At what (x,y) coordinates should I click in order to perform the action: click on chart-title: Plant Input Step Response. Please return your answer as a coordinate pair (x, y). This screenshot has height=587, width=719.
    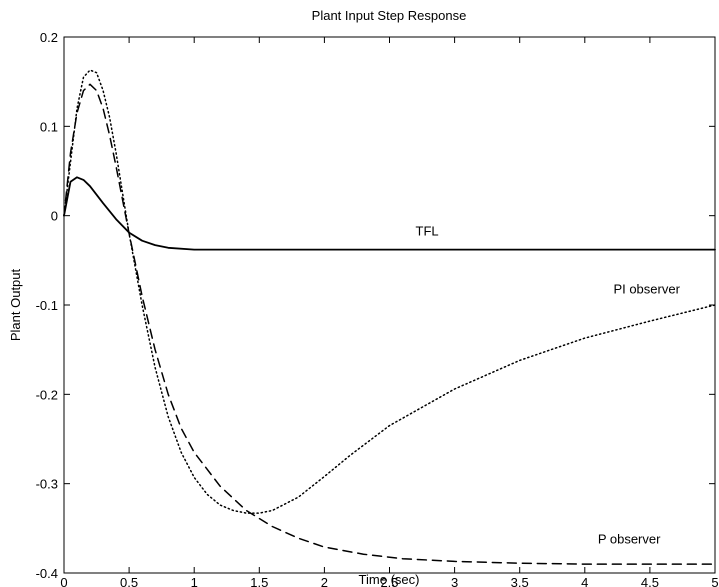
    Looking at the image, I should click on (389, 15).